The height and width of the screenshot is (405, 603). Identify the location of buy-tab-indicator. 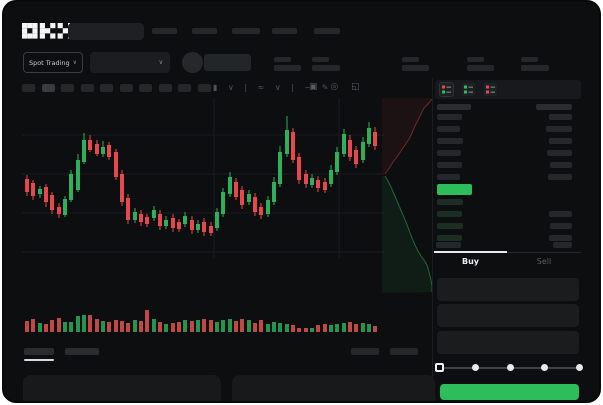
(470, 252).